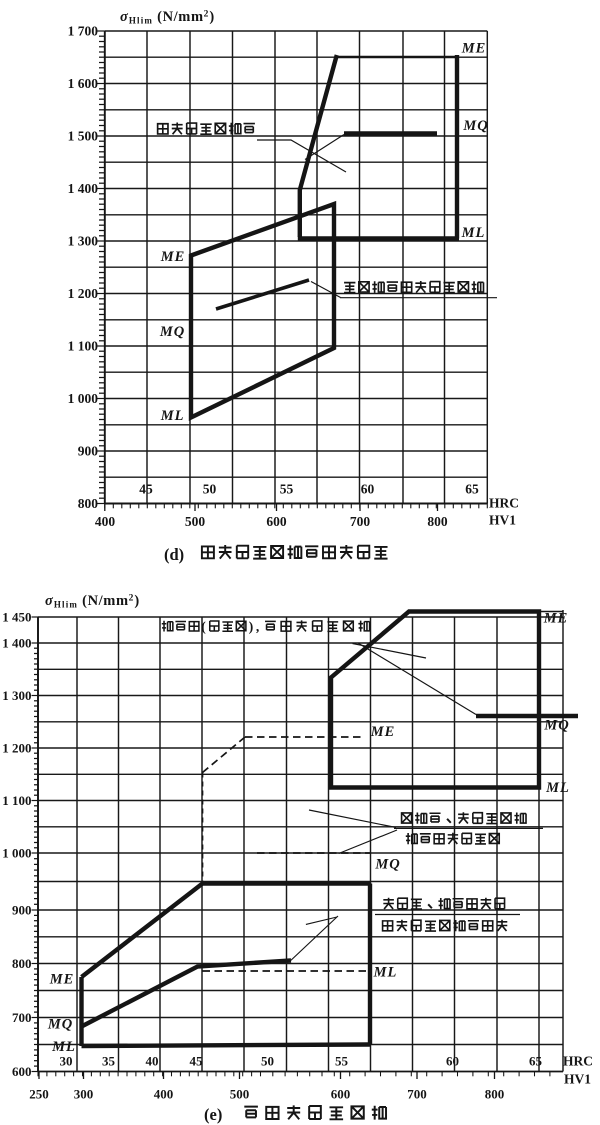  I want to click on svg-text: 30, so click(66, 1061).